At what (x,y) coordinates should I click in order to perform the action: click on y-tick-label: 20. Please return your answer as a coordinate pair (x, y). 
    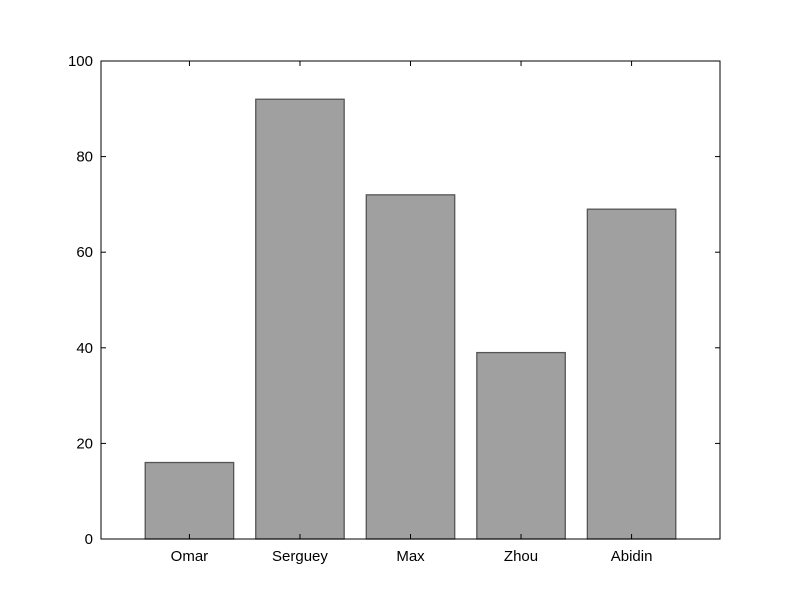
    Looking at the image, I should click on (84, 443).